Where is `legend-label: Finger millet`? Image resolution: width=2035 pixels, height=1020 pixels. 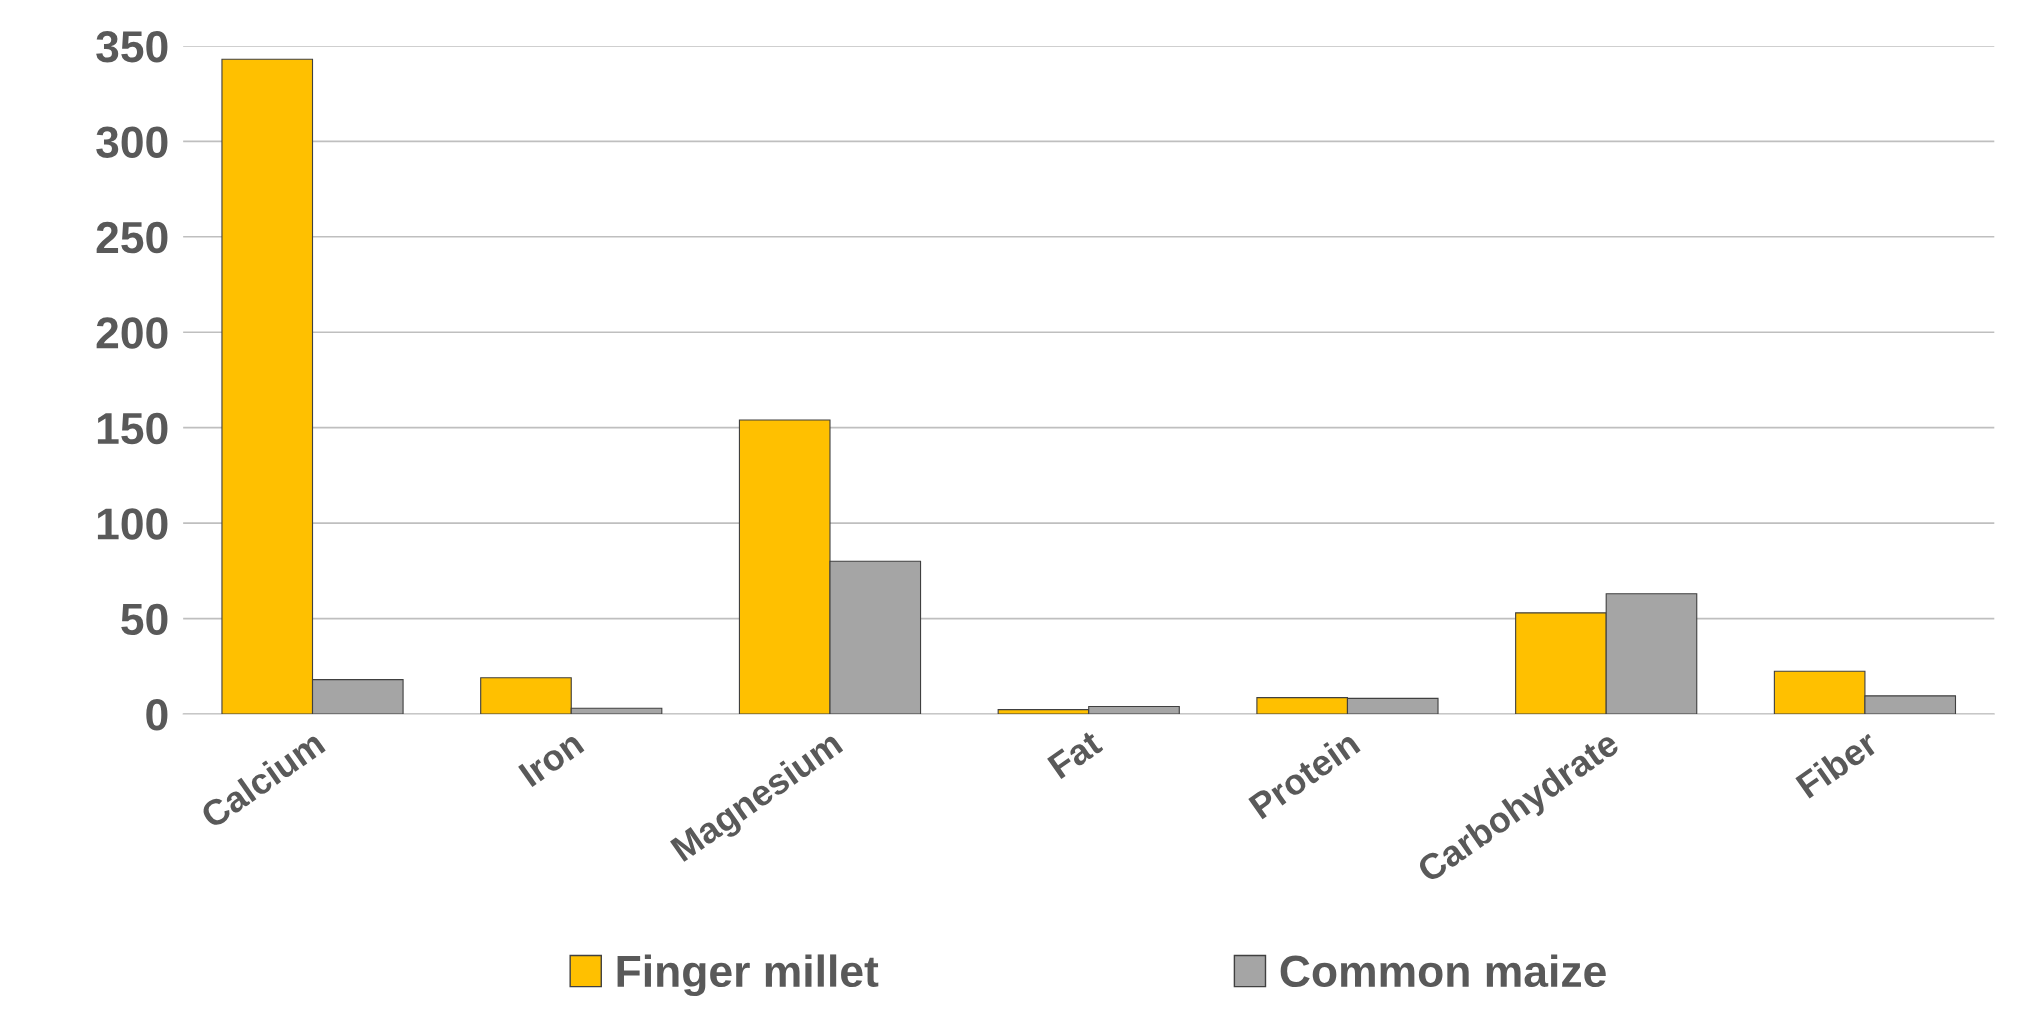 legend-label: Finger millet is located at coordinates (748, 975).